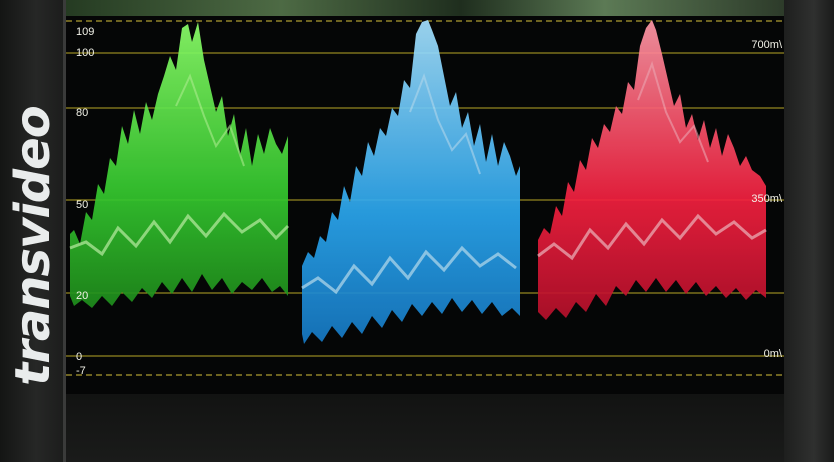 The image size is (834, 462). Describe the element at coordinates (766, 45) in the screenshot. I see `mv-label-700: 700m\` at that location.